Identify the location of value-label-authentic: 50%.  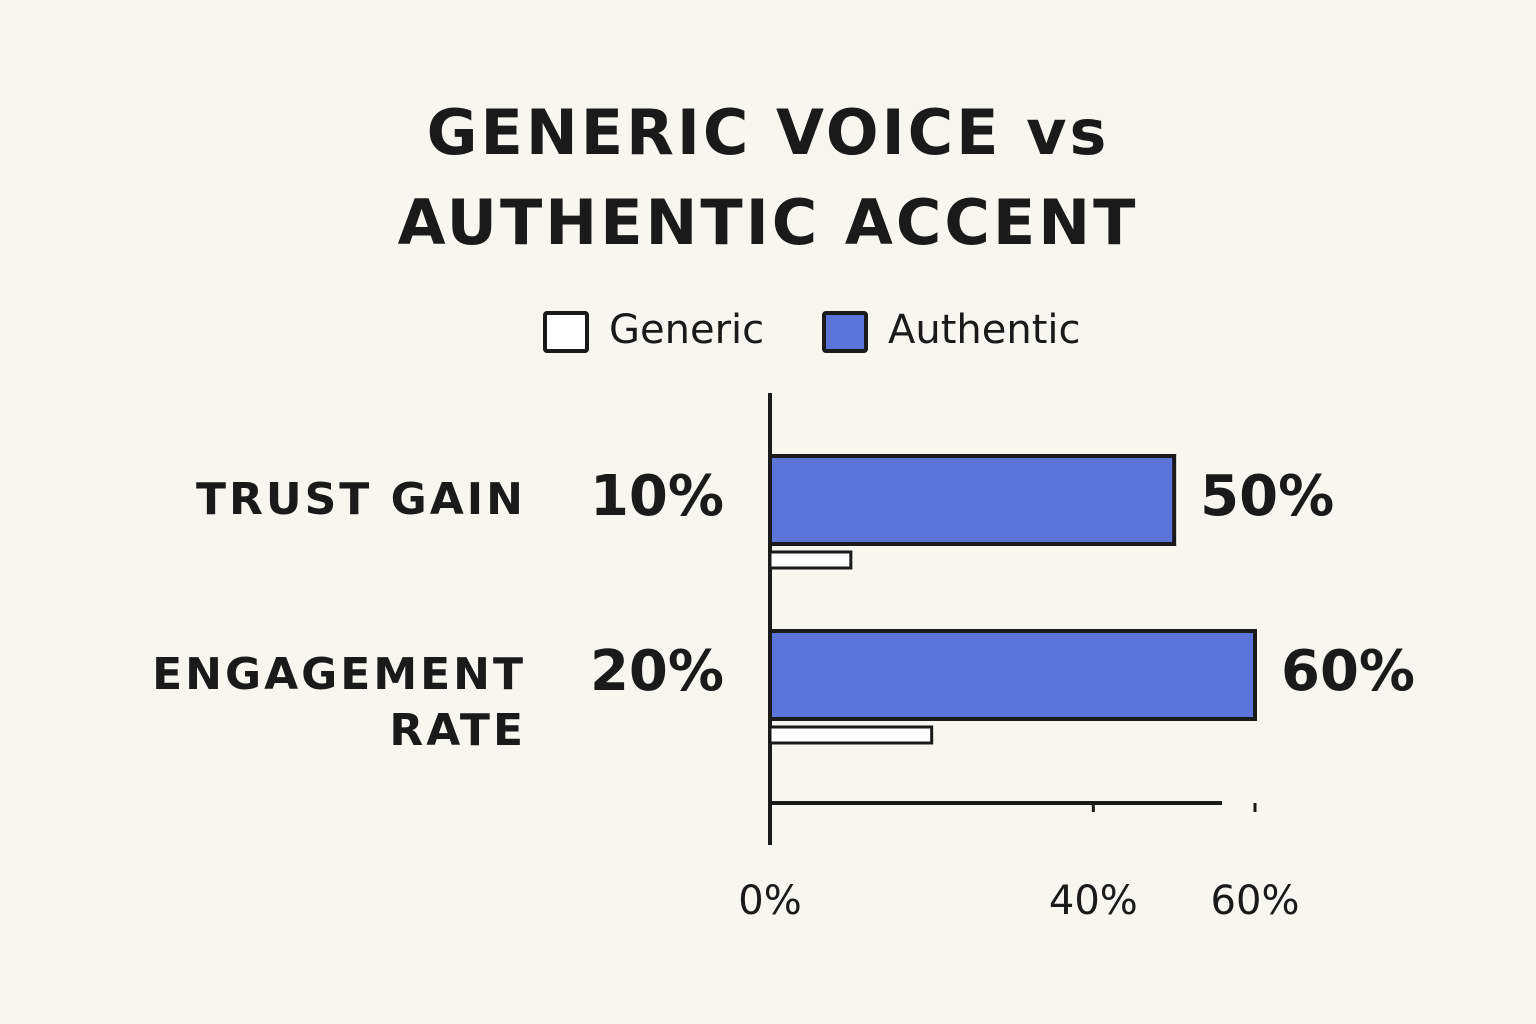
(1267, 496).